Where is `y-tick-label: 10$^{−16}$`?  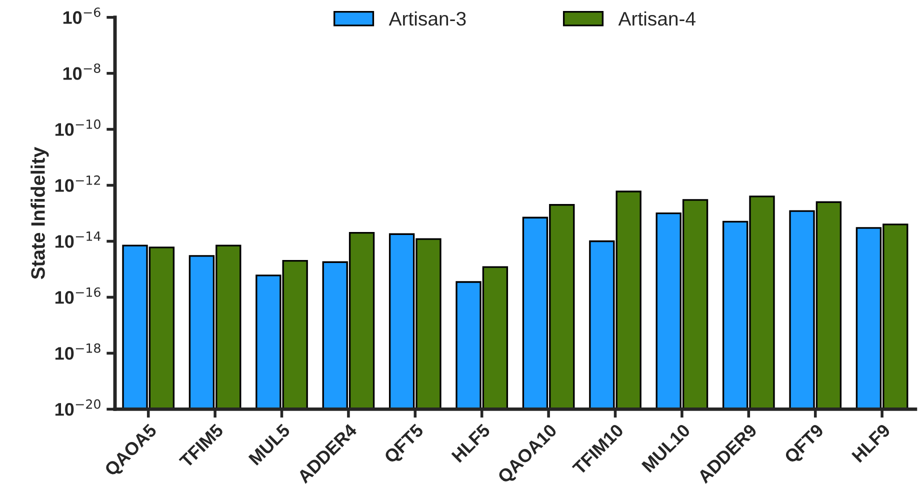 y-tick-label: 10$^{−16}$ is located at coordinates (77, 295).